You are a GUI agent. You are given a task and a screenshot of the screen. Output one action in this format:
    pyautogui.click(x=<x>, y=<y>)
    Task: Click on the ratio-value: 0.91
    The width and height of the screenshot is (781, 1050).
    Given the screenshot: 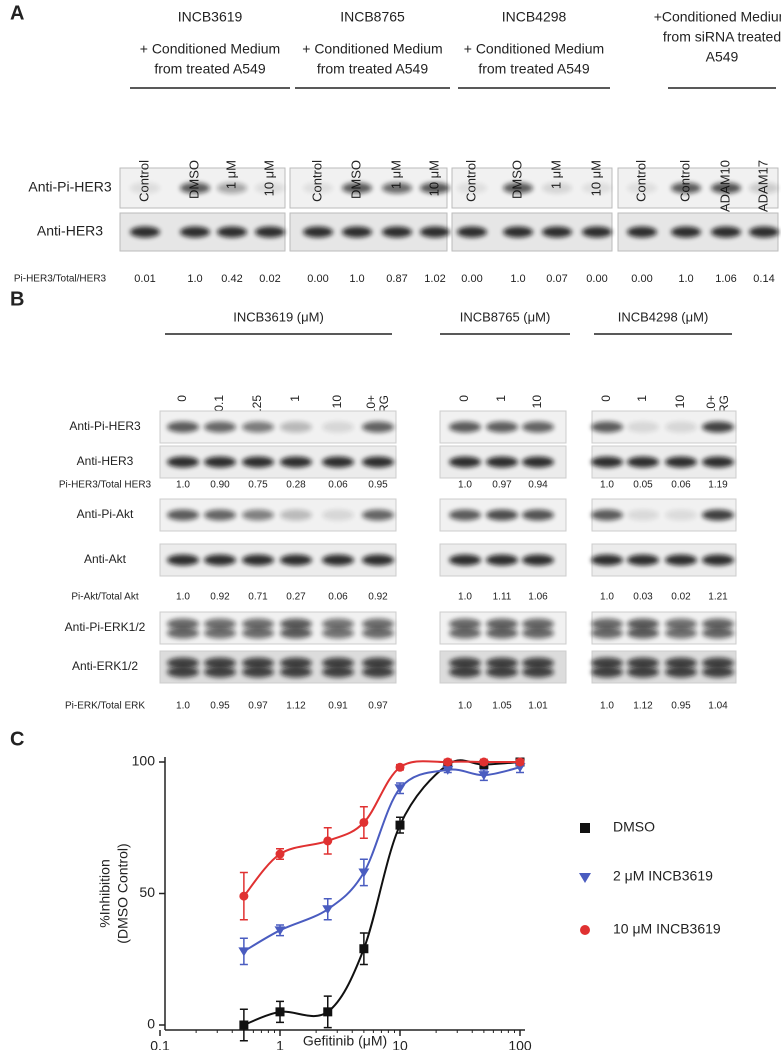 What is the action you would take?
    pyautogui.click(x=338, y=706)
    